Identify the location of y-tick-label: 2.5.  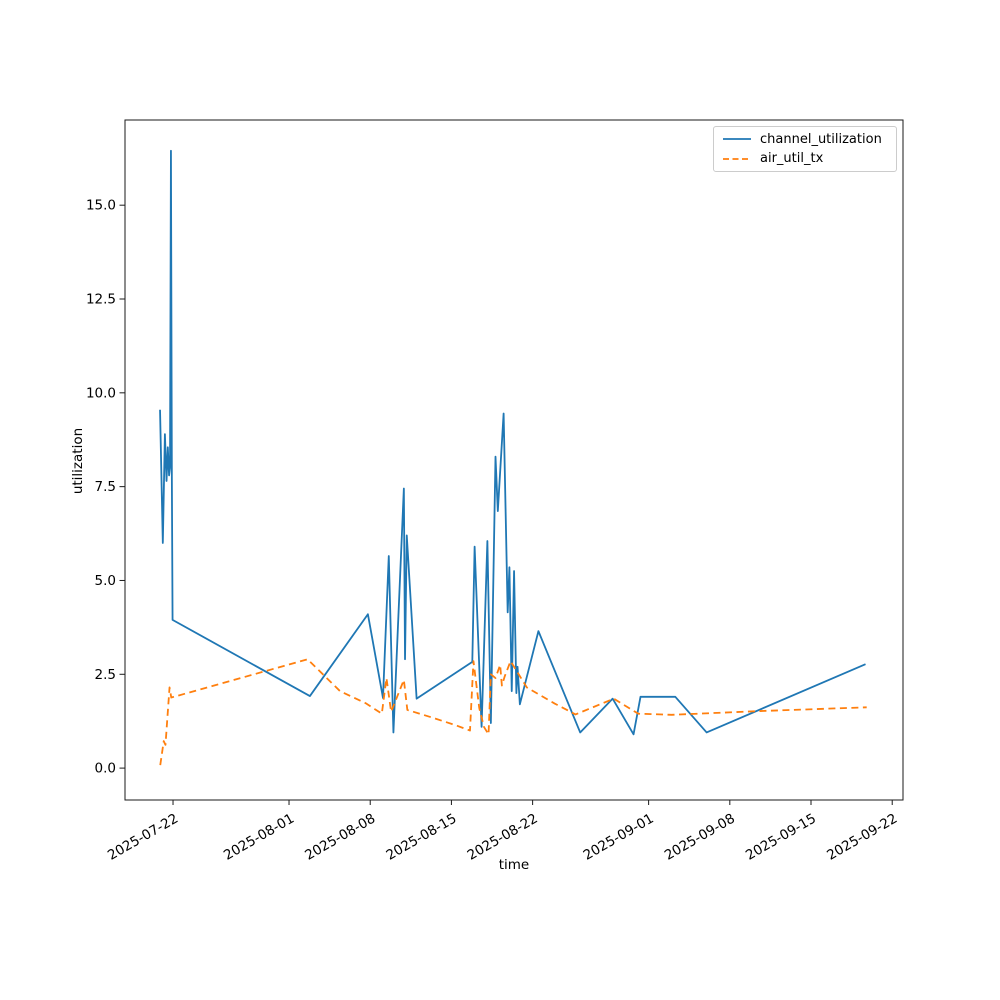
(105, 675).